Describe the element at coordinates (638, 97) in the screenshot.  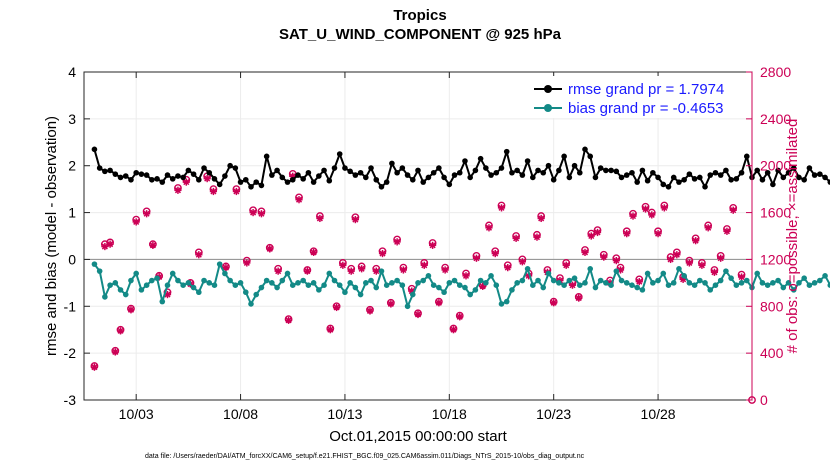
I see `legend-box` at that location.